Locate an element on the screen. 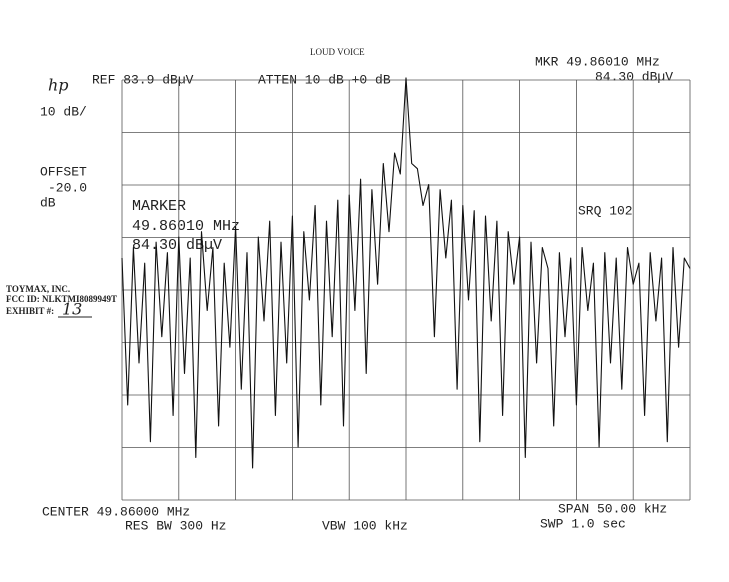  marker-level: 84.30 dBµV is located at coordinates (634, 76).